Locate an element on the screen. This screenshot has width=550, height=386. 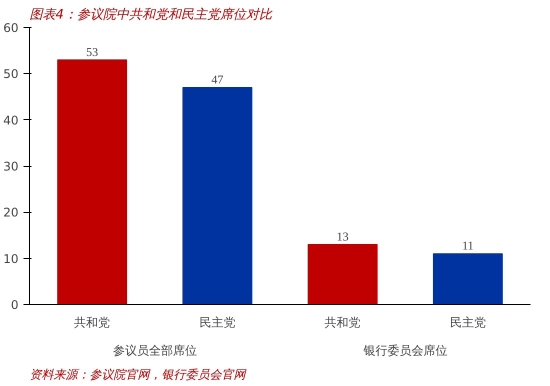
text: 银行委员会席位 is located at coordinates (405, 351).